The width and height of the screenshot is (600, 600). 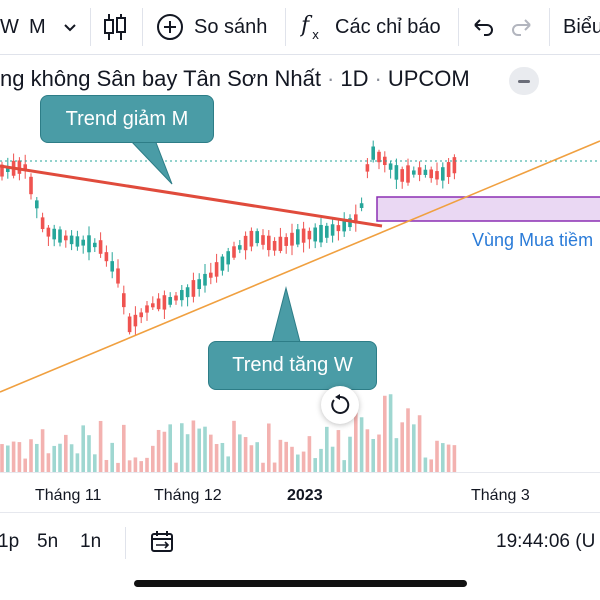 What do you see at coordinates (68, 495) in the screenshot?
I see `x-tick-label: Tháng 11` at bounding box center [68, 495].